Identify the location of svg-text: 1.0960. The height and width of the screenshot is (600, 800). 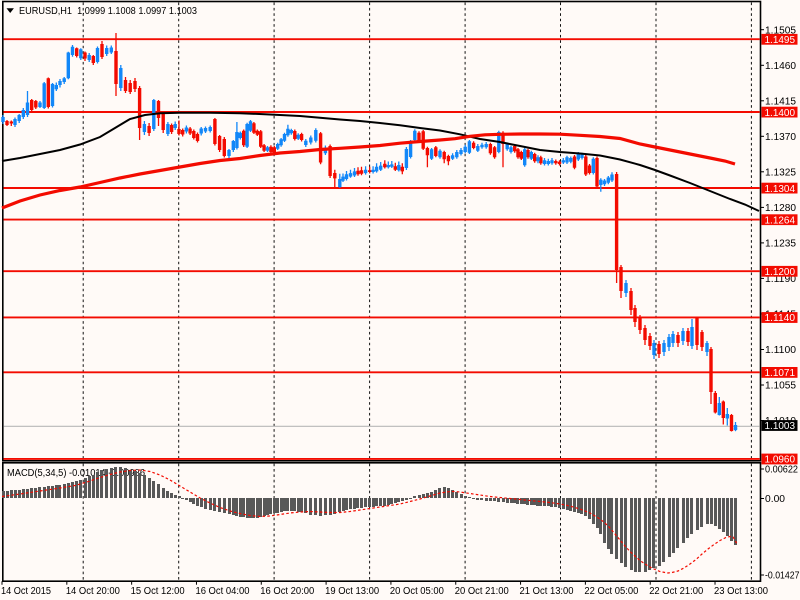
(780, 460).